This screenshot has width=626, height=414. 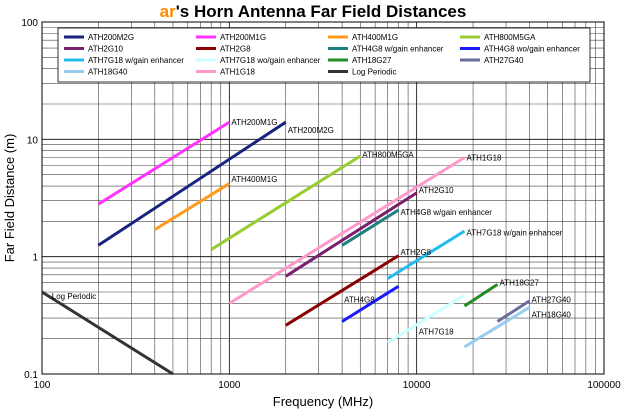 What do you see at coordinates (437, 190) in the screenshot?
I see `series-annotation: ATH2G10` at bounding box center [437, 190].